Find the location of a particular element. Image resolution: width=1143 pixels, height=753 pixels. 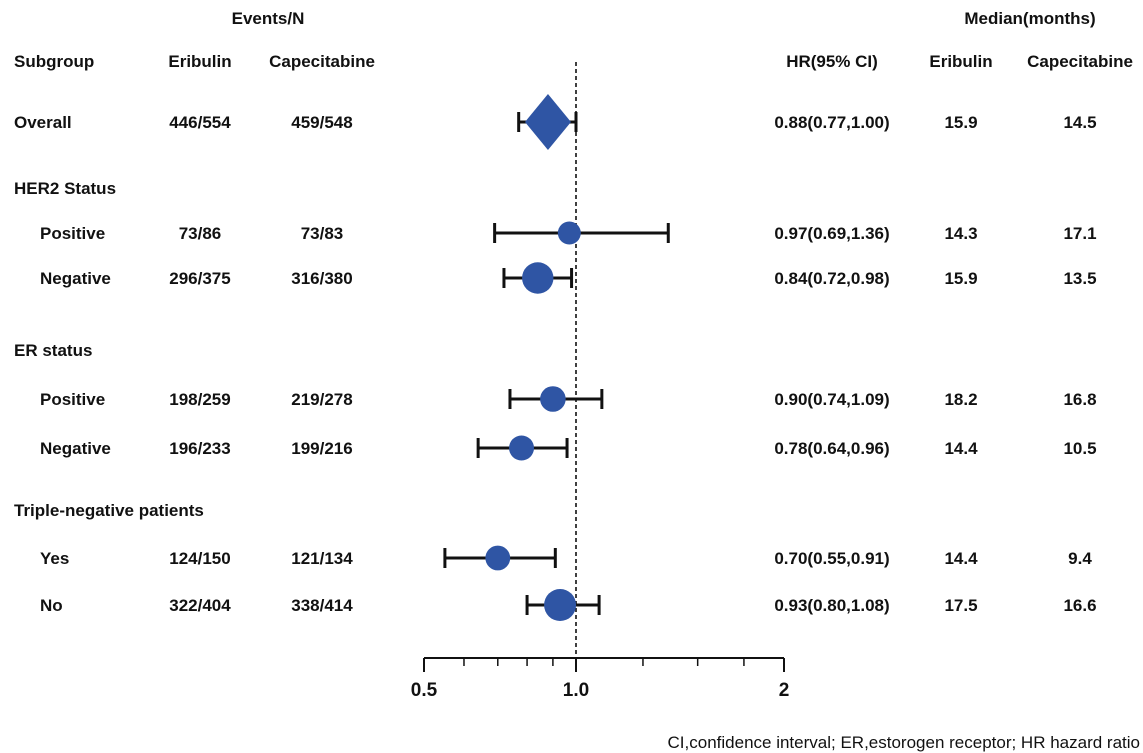

median-eribulin-cell: 14.3 is located at coordinates (960, 233).